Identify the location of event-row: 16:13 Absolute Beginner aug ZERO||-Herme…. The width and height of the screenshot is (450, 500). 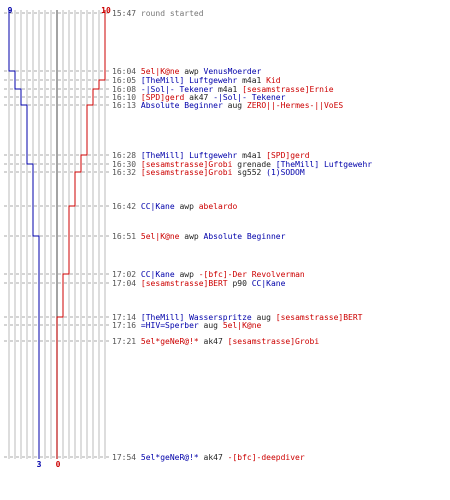
(227, 105).